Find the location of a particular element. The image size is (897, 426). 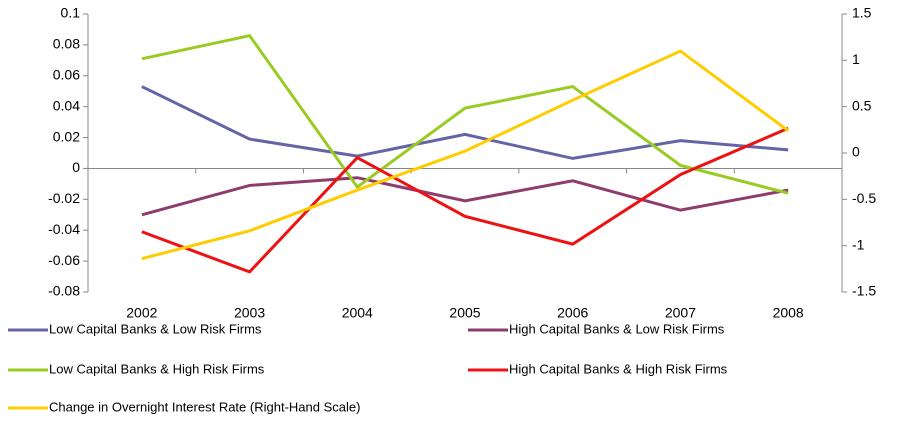

x-tick-label: 2007 is located at coordinates (680, 313).